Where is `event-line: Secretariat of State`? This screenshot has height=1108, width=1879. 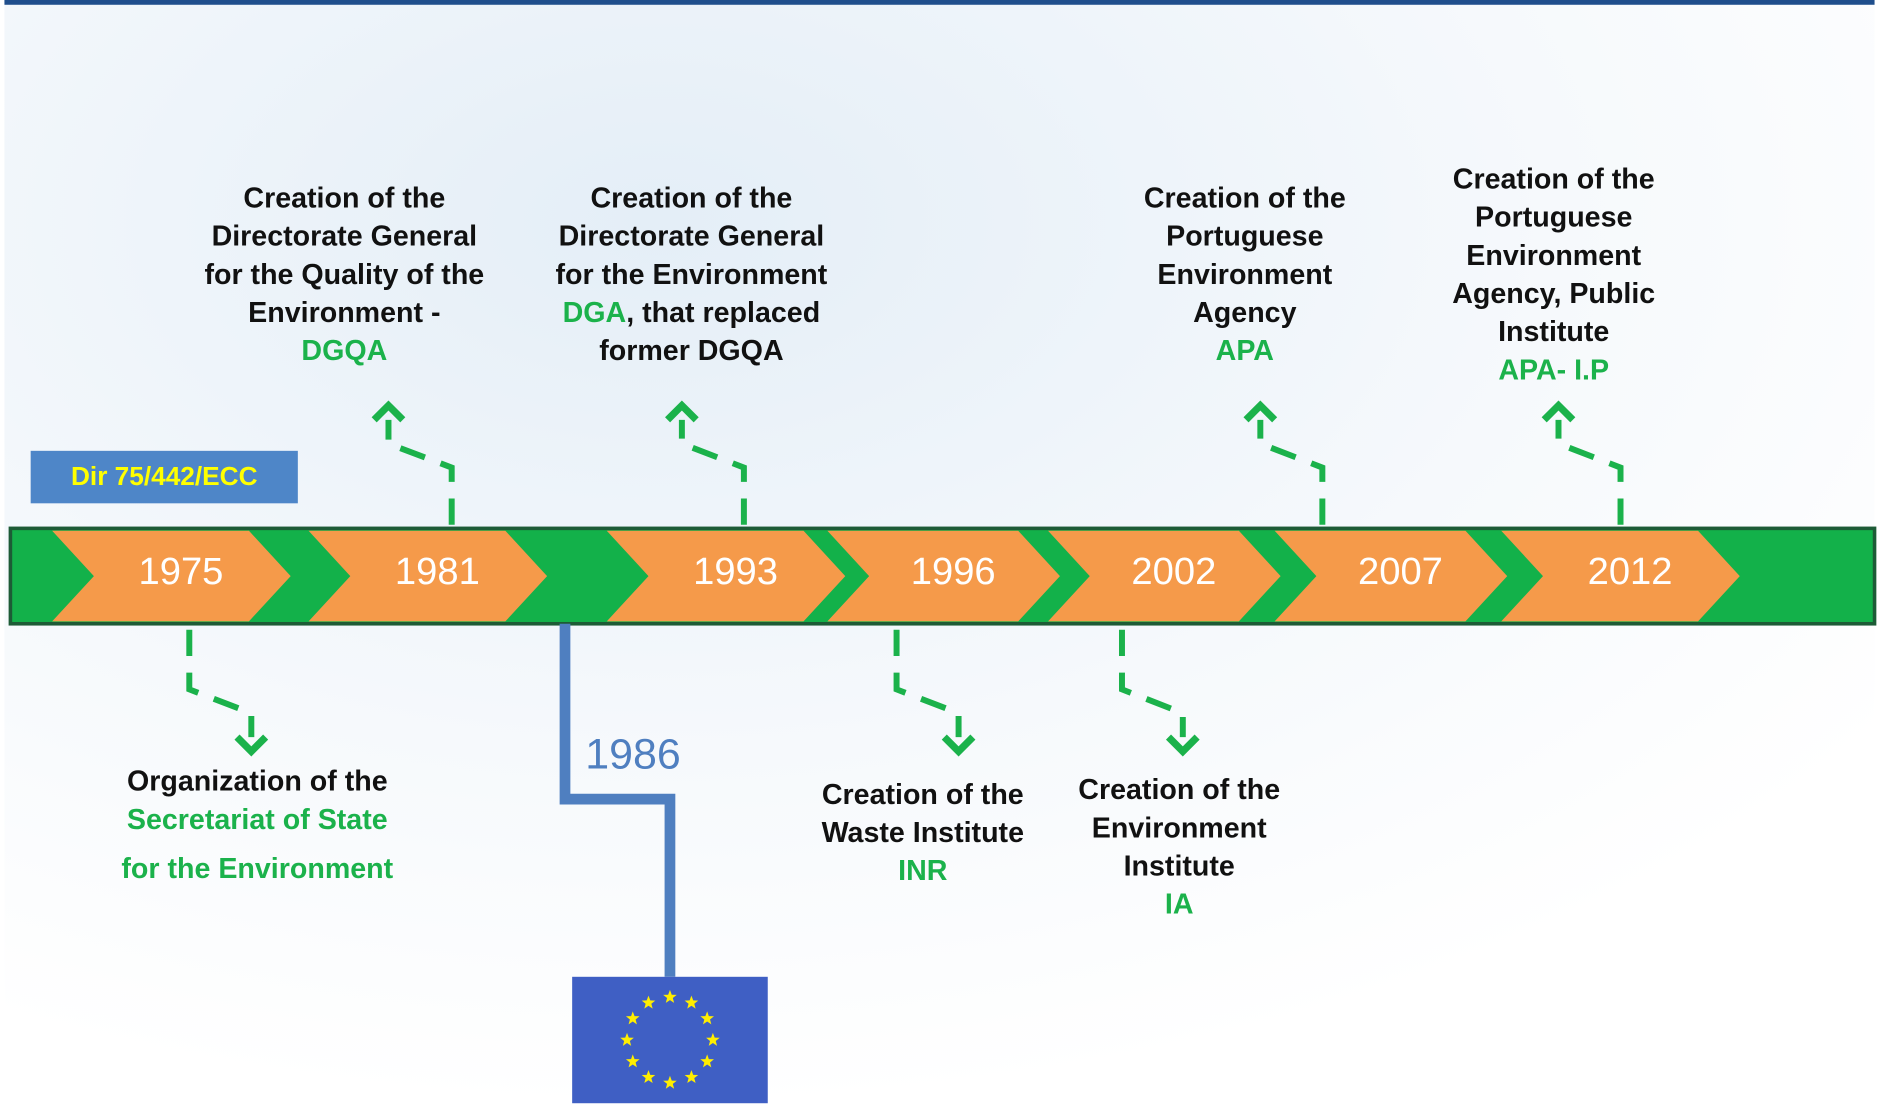 event-line: Secretariat of State is located at coordinates (257, 820).